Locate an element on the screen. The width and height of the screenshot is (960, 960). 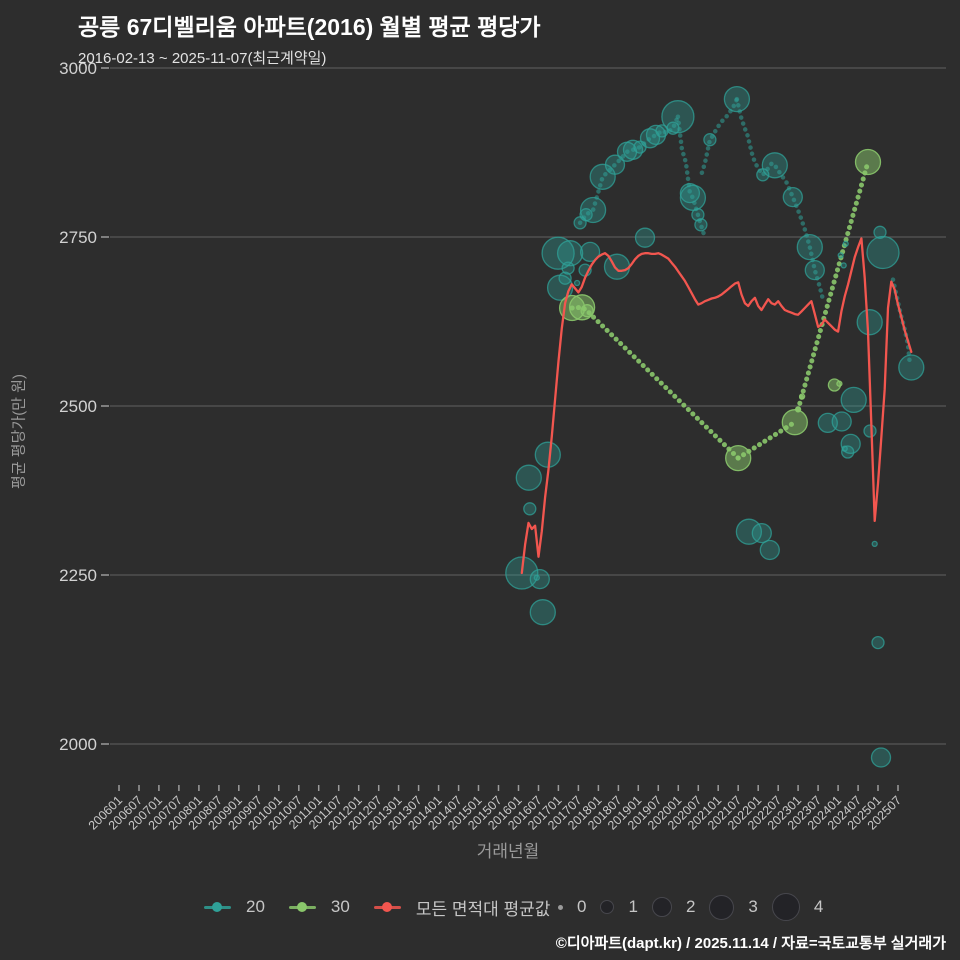
legend-marker-avg-icon is located at coordinates (387, 907).